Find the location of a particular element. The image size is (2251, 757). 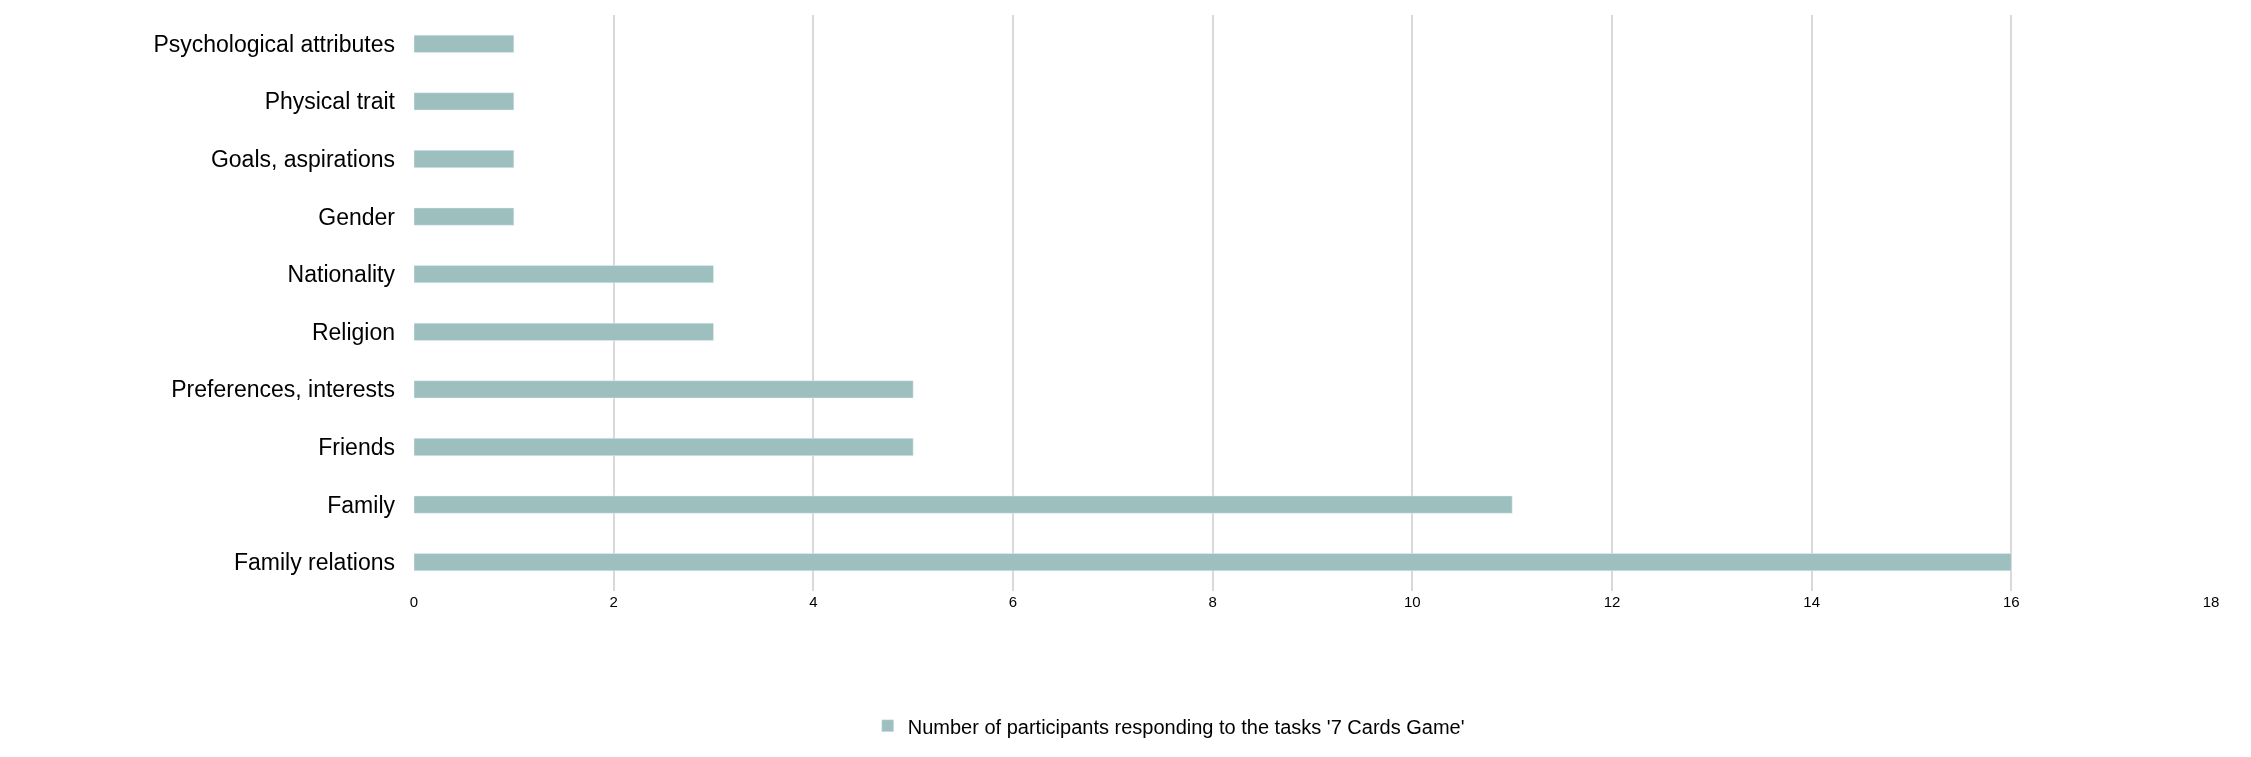

x-tick-label: 2 is located at coordinates (613, 601).